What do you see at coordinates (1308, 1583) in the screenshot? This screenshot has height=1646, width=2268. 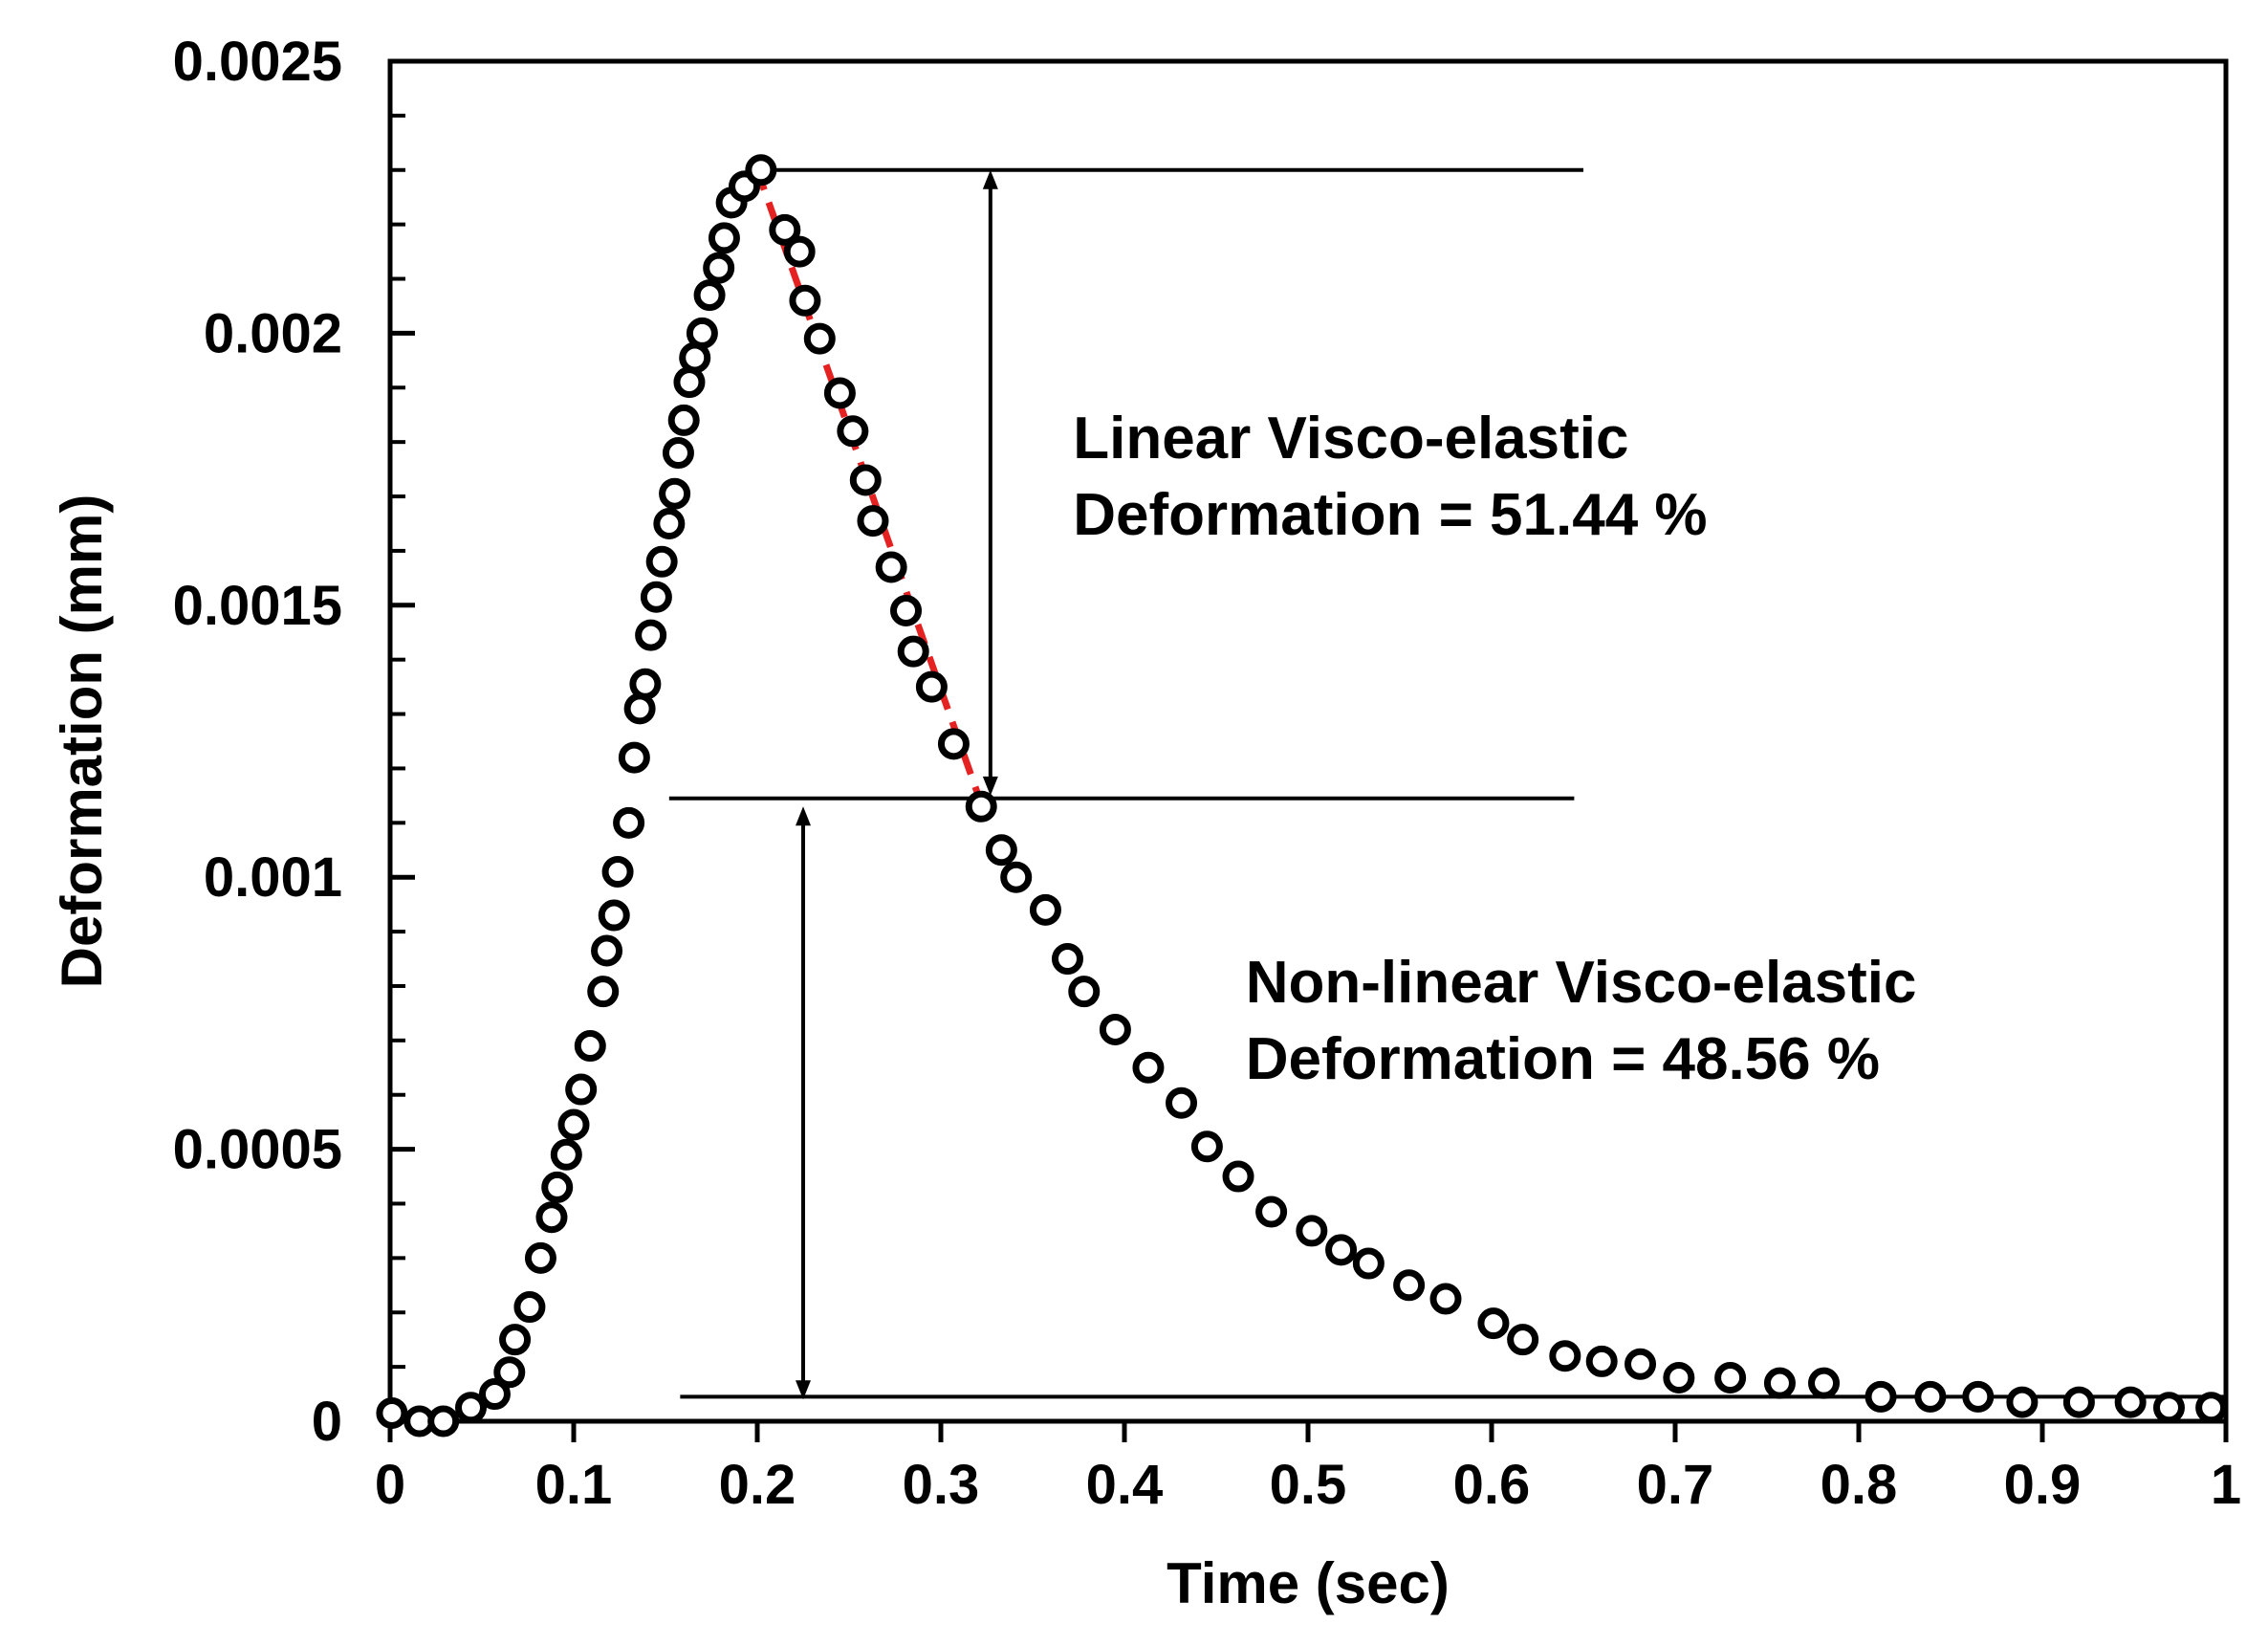 I see `x-axis-title: Time (sec)` at bounding box center [1308, 1583].